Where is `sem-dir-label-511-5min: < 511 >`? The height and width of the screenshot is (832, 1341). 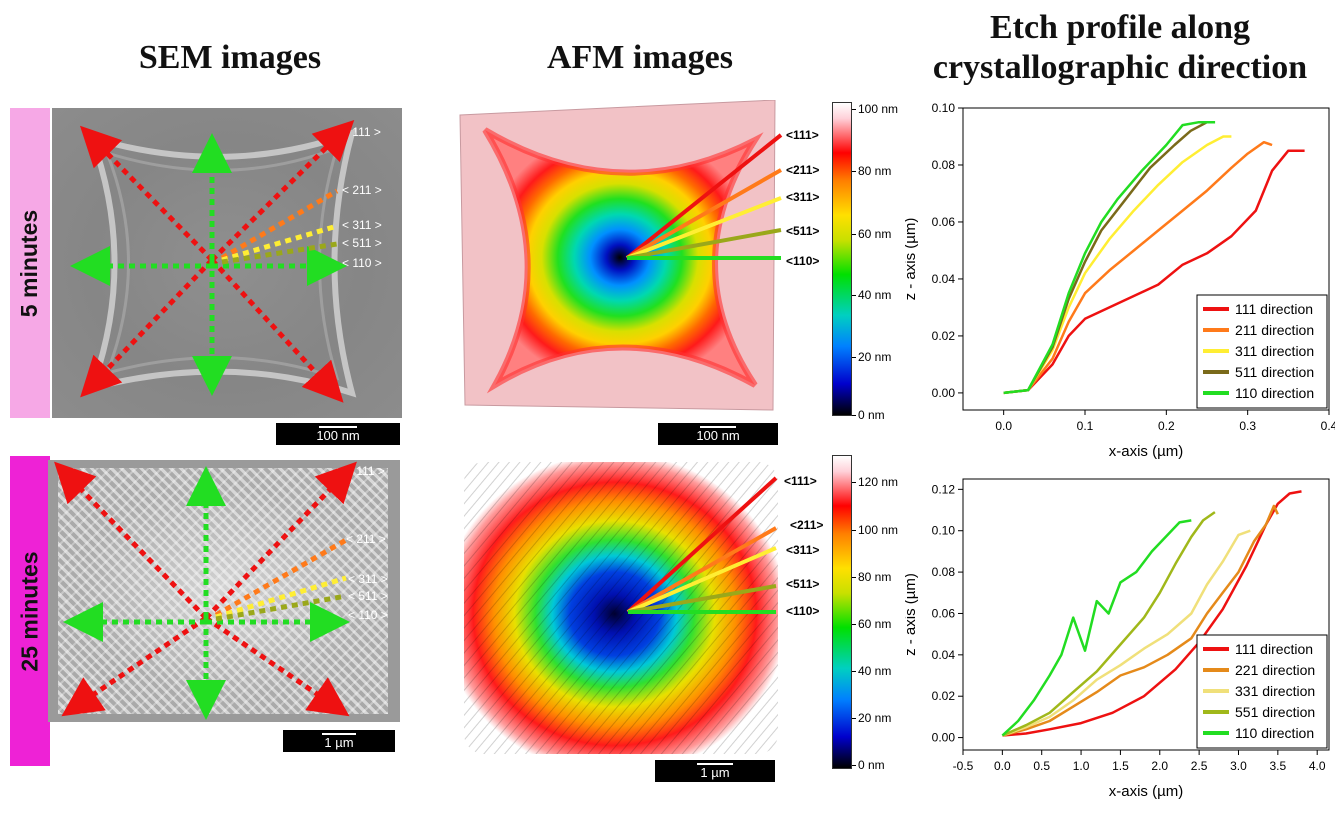 sem-dir-label-511-5min: < 511 > is located at coordinates (362, 243).